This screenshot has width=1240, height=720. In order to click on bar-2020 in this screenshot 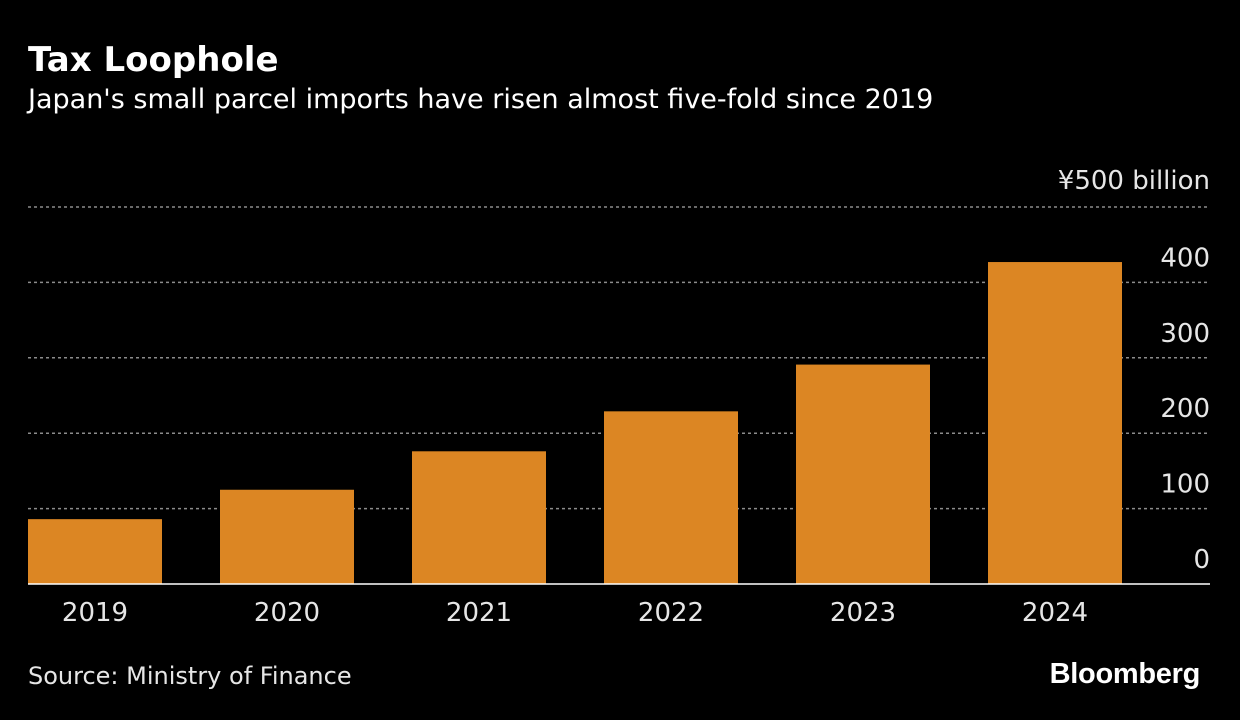, I will do `click(287, 536)`.